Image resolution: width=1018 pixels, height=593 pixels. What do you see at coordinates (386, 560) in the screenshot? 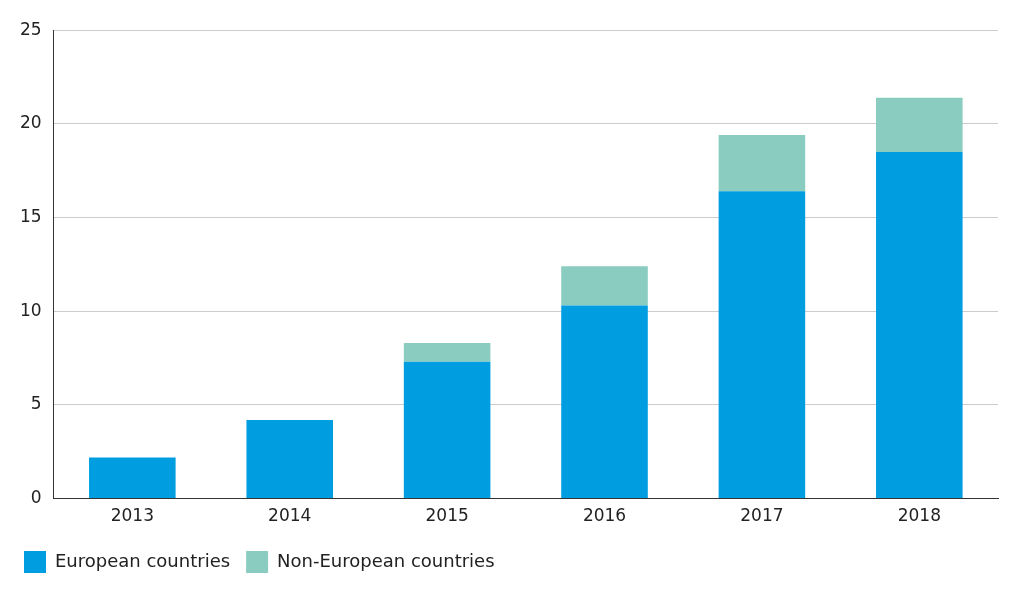
I see `legend-label: Non-European countries` at bounding box center [386, 560].